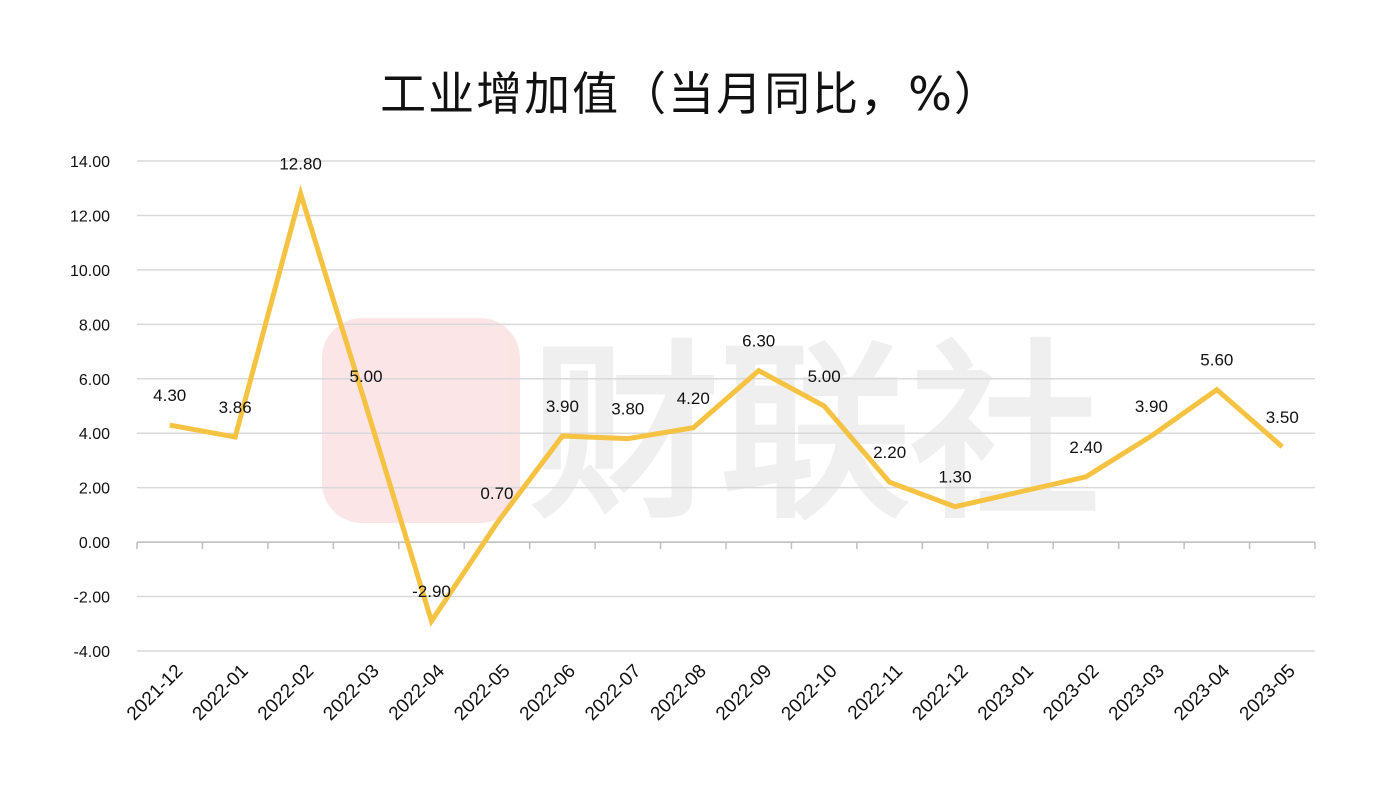 This screenshot has height=796, width=1382. I want to click on chart-title: 工业增加值（当月同比，%）, so click(691, 94).